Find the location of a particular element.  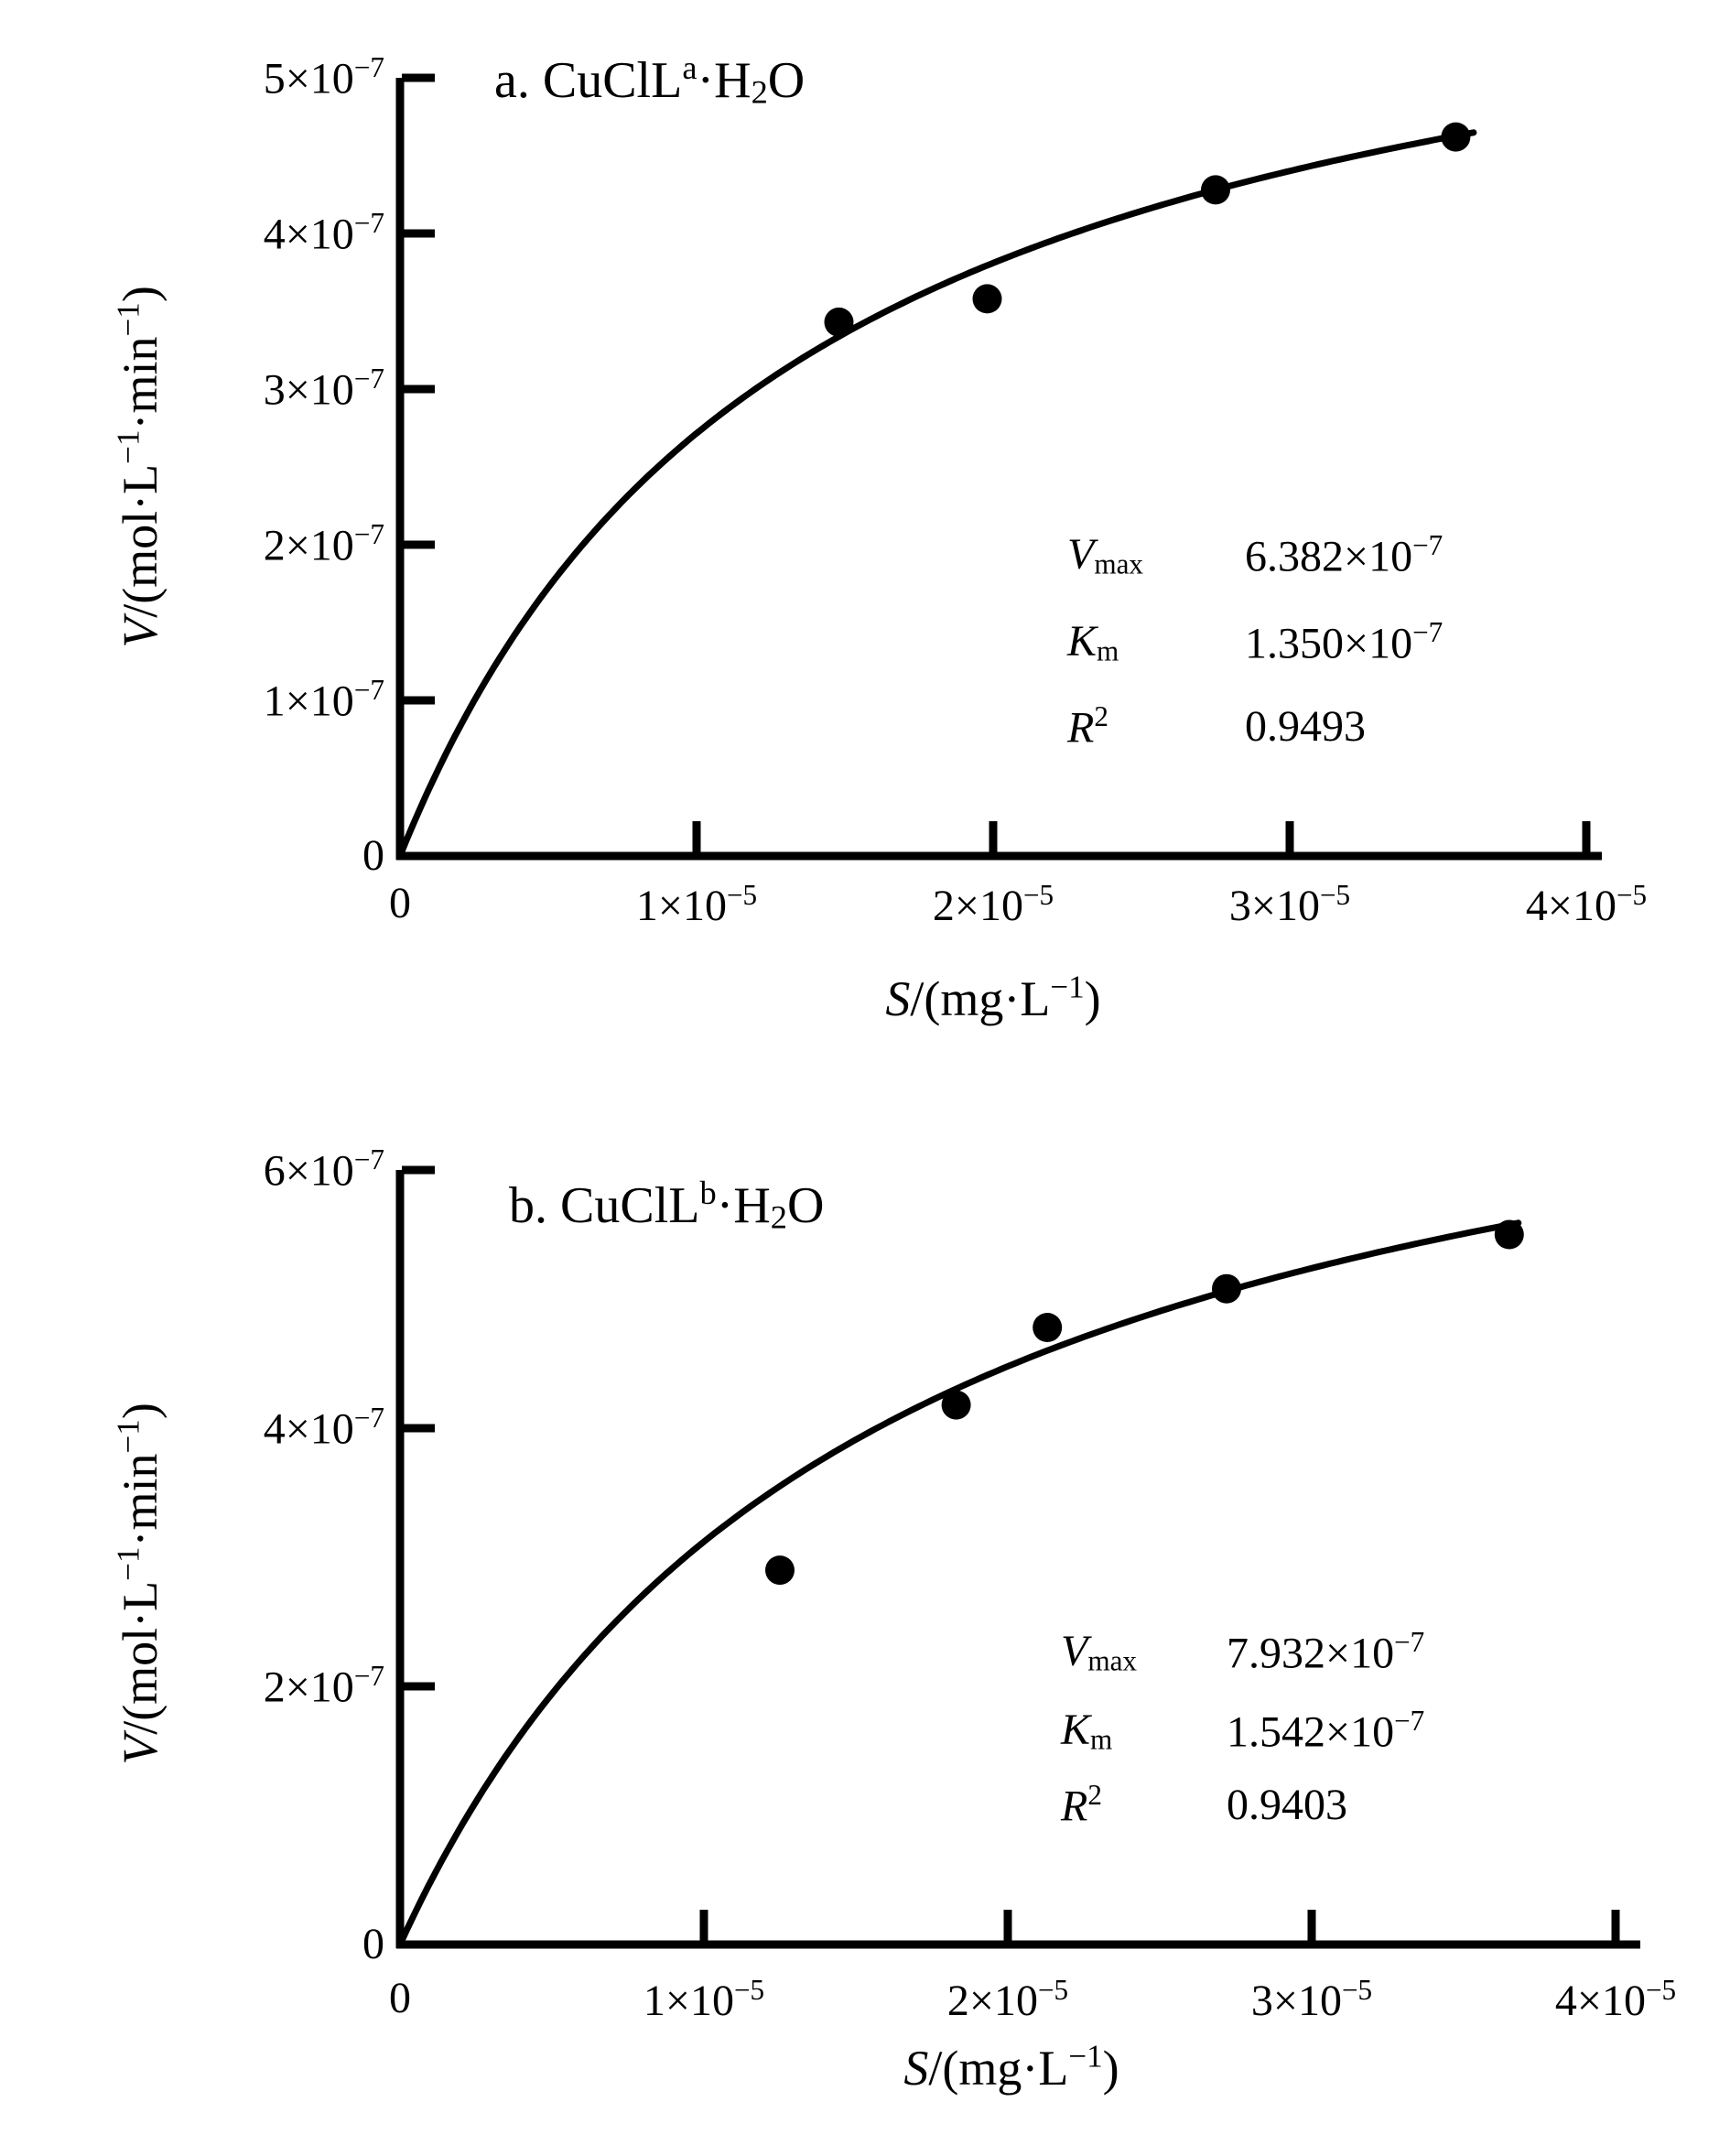

chart-a-y-tick-label-3: 3×10⁻⁷ is located at coordinates (323, 389).